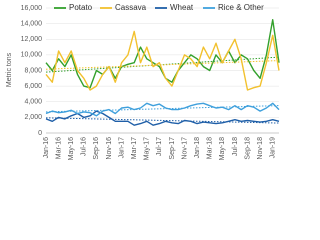  I want to click on y-tick-label: 16,000, so click(32, 8).